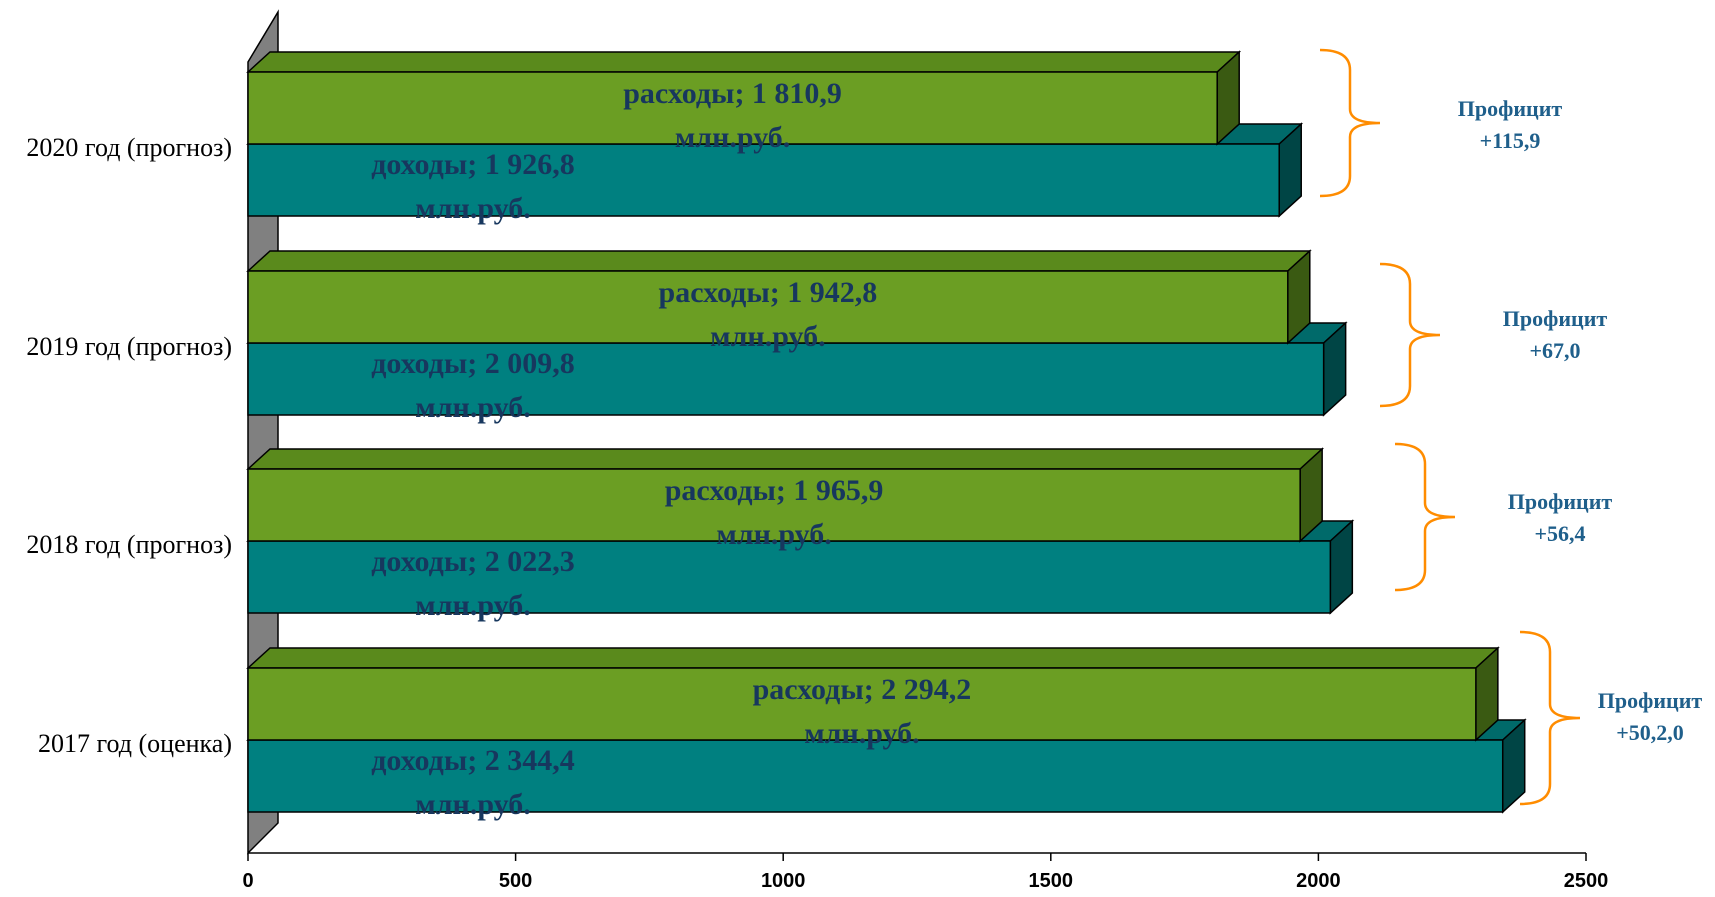 Image resolution: width=1715 pixels, height=897 pixels. Describe the element at coordinates (732, 93) in the screenshot. I see `expense-data-label: расходы; 1 810,9` at that location.